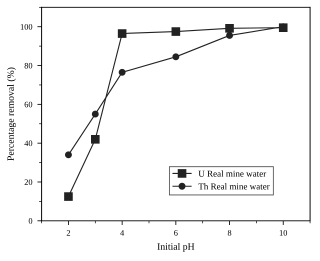 The height and width of the screenshot is (261, 320). I want to click on x-tick-label: 8, so click(230, 233).